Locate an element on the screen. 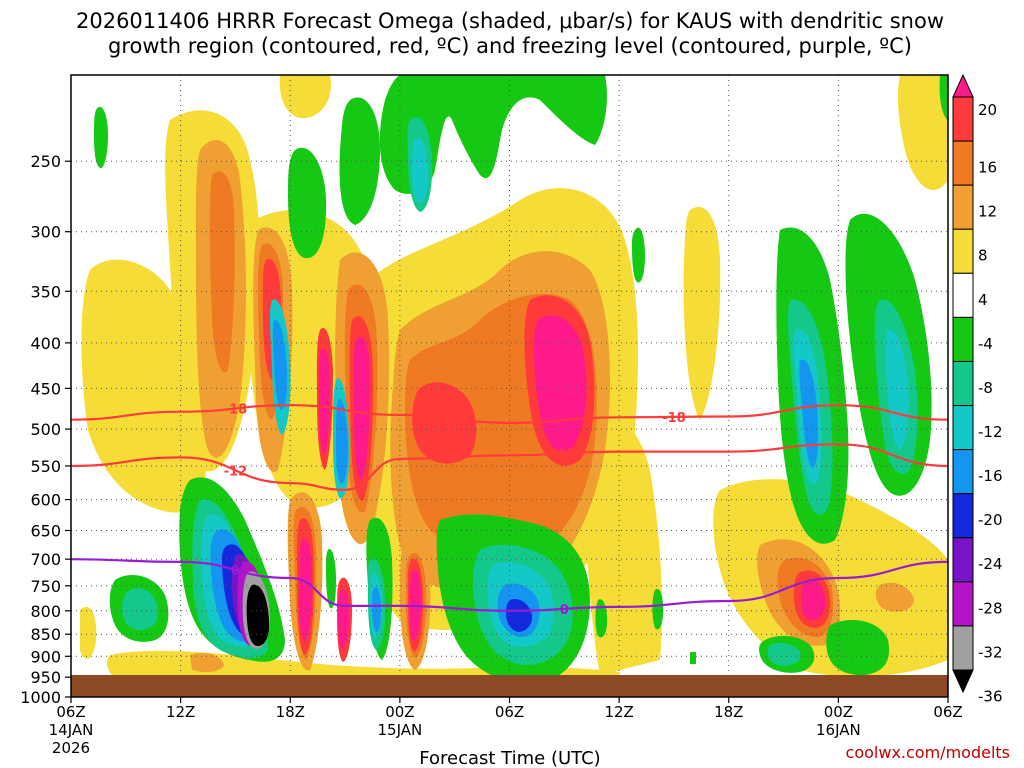  y-tick-label: 800 is located at coordinates (45, 611).